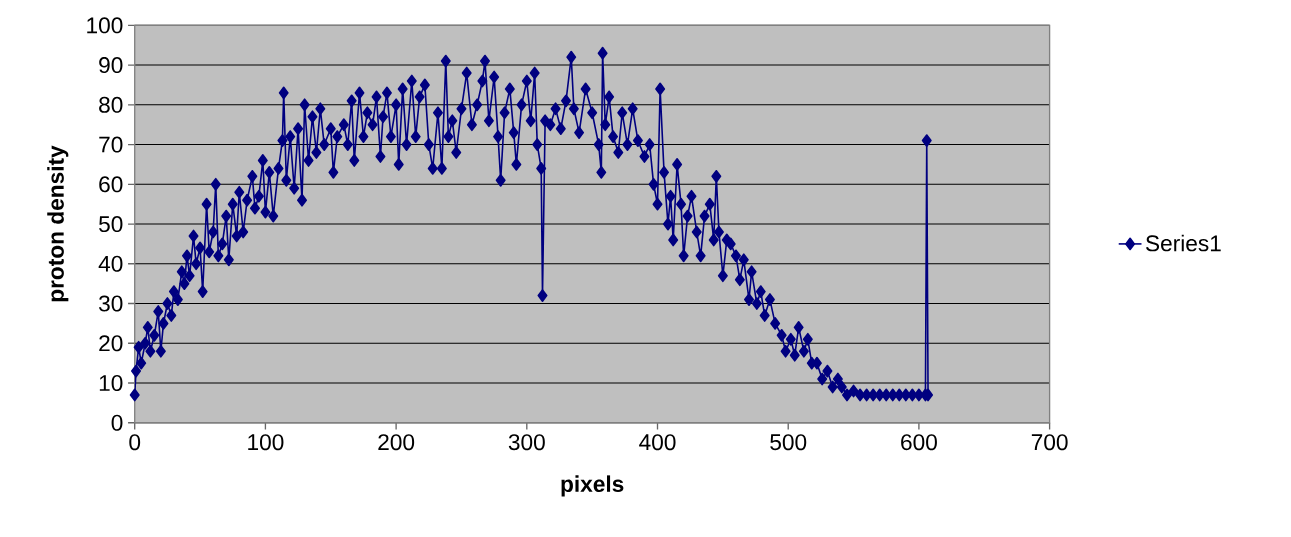 The width and height of the screenshot is (1291, 537). I want to click on y-tick-label: 20, so click(111, 343).